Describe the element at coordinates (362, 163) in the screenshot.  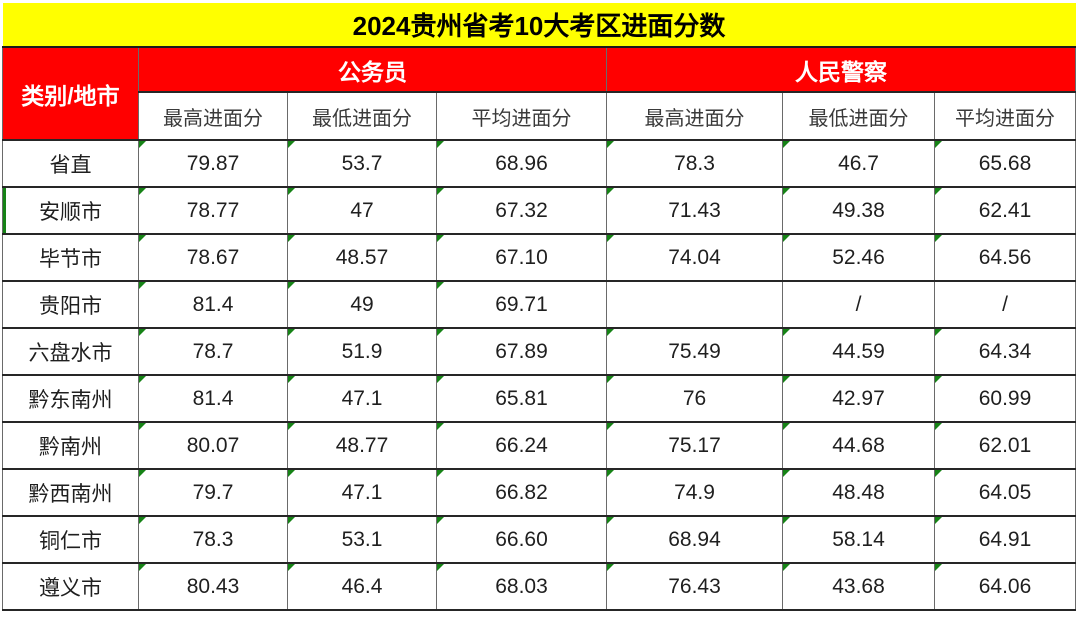
I see `score-cell: 53.7` at that location.